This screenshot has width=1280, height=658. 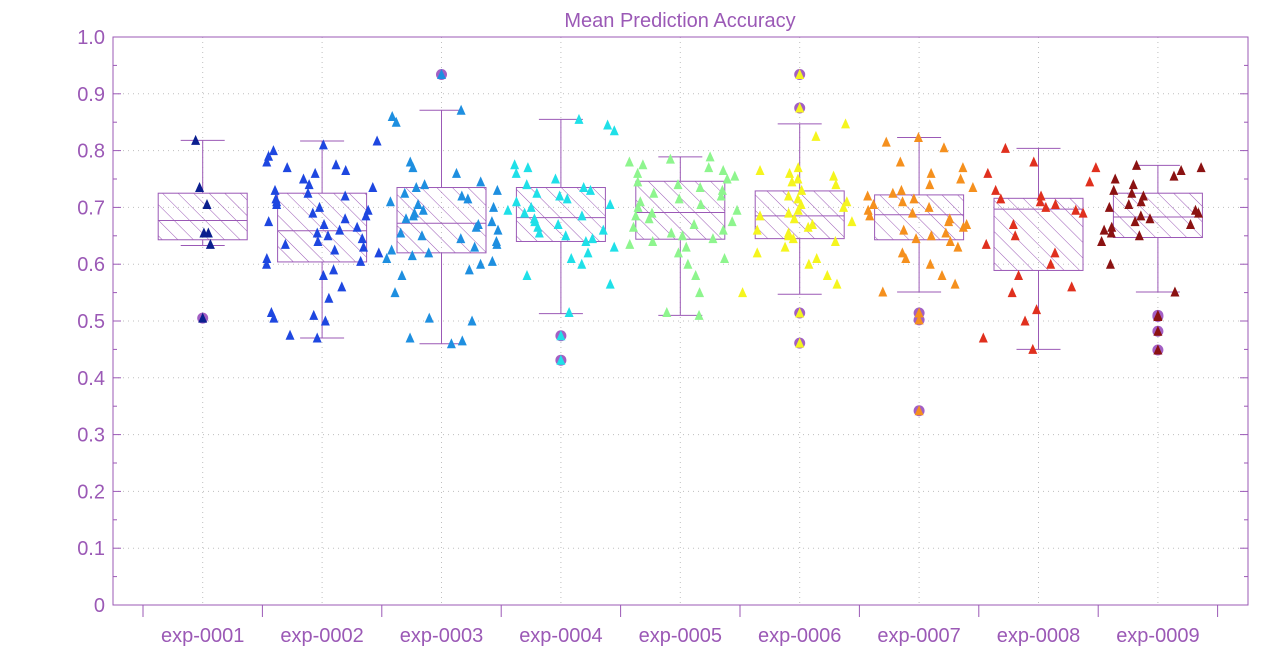 What do you see at coordinates (91, 95) in the screenshot?
I see `y-tick-label: 0.9` at bounding box center [91, 95].